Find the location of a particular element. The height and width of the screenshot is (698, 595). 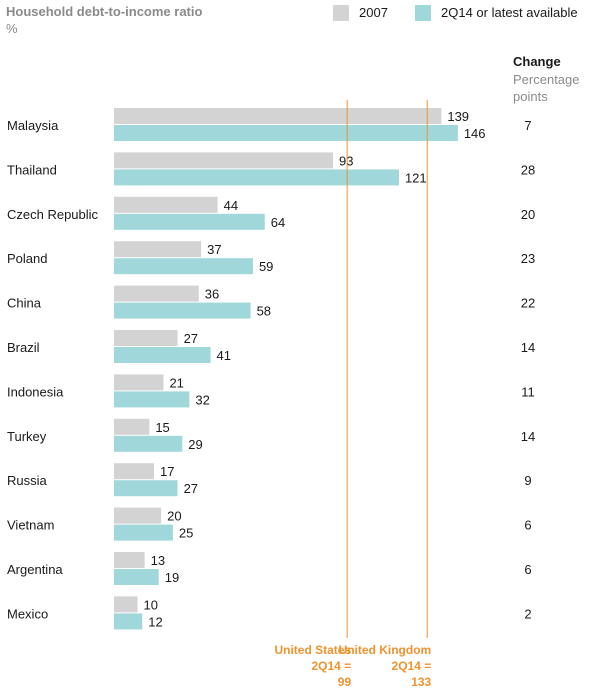

data-label-brazil-2007: 27 is located at coordinates (191, 338).